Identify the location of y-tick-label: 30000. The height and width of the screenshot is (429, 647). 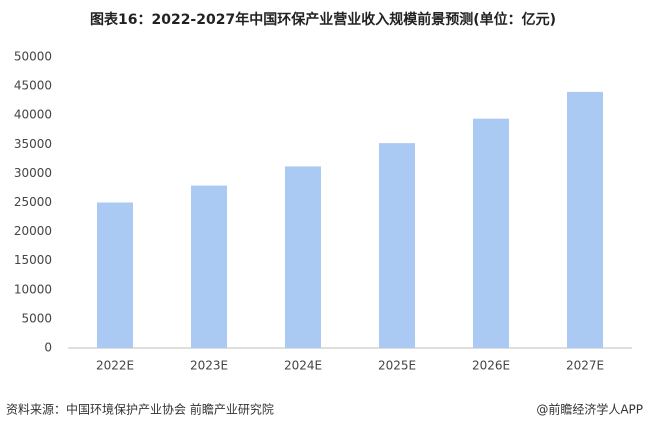
(33, 173).